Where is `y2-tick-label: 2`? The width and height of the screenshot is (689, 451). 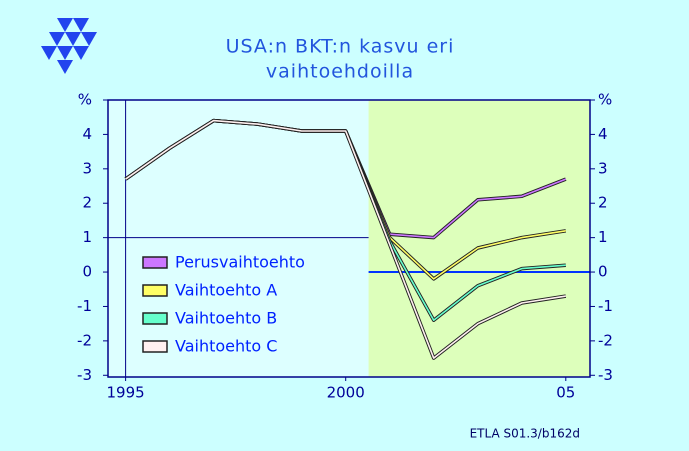 y2-tick-label: 2 is located at coordinates (603, 203).